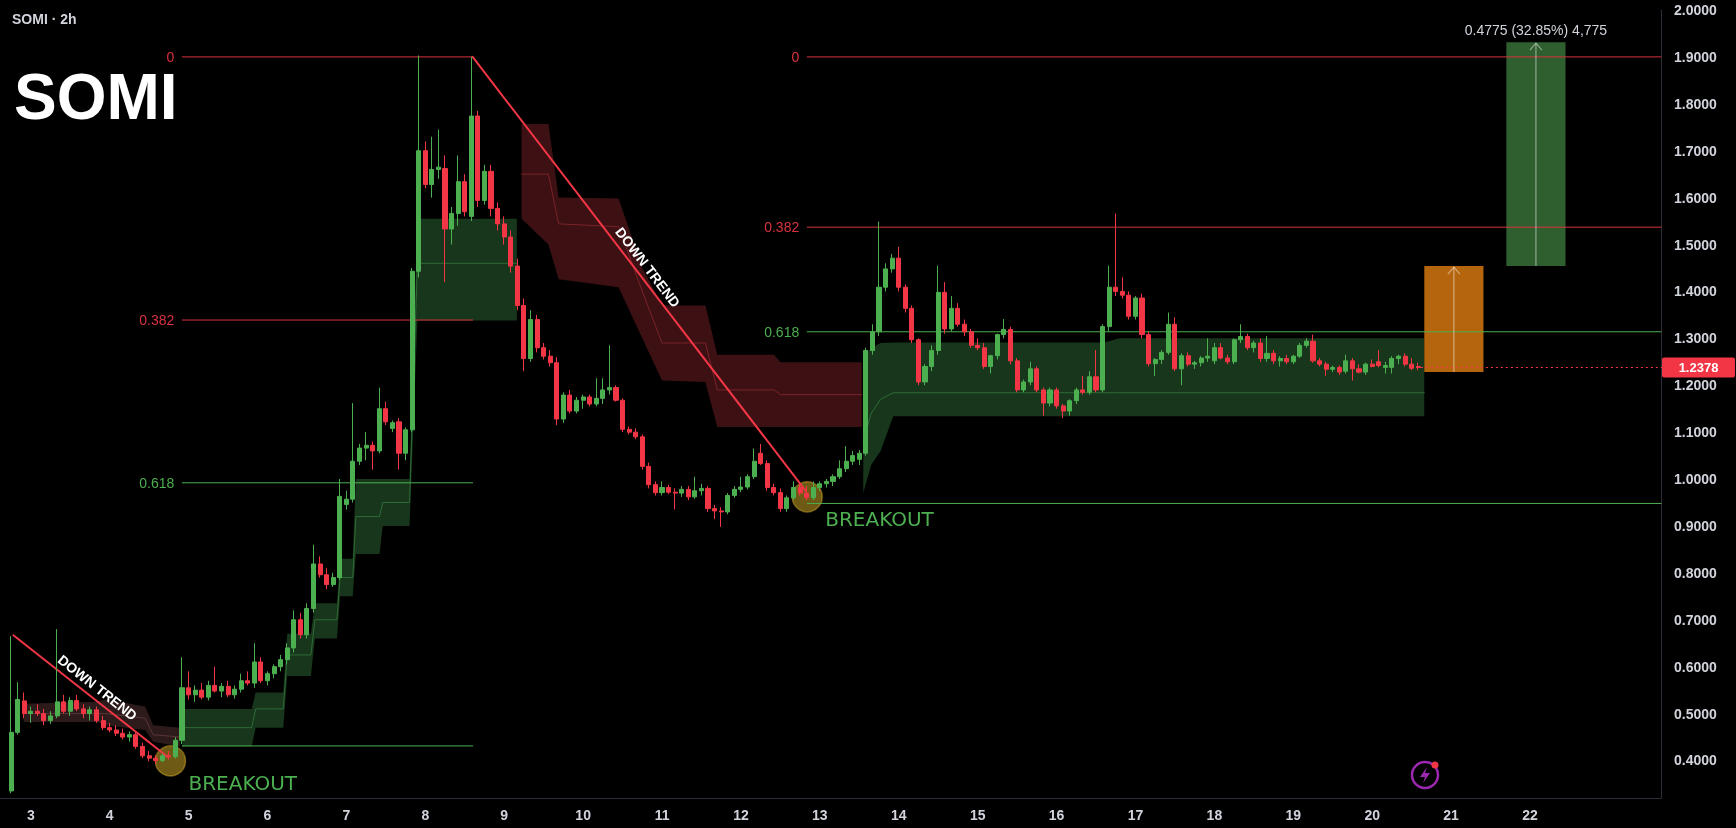 Image resolution: width=1736 pixels, height=828 pixels. I want to click on x-tick-label: 19, so click(1293, 815).